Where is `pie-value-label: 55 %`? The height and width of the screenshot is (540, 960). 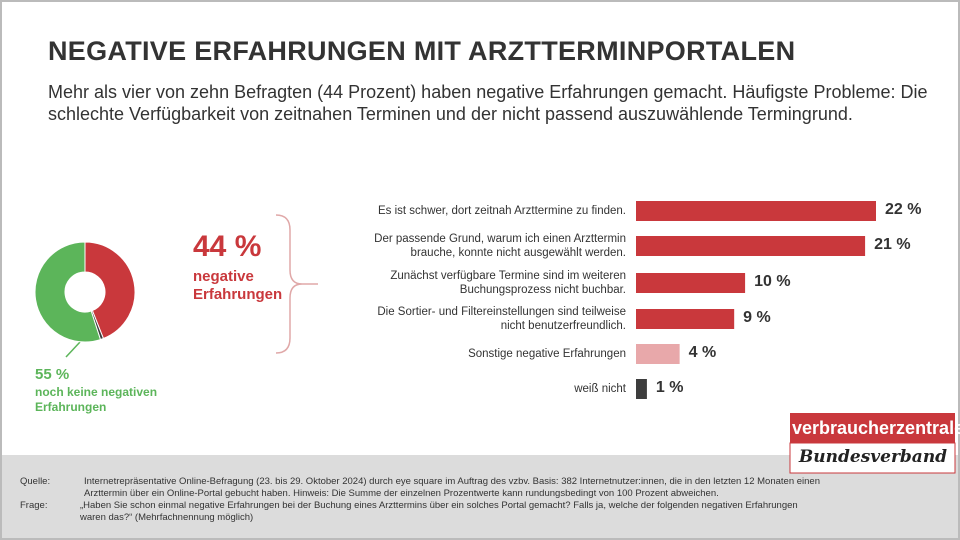 pie-value-label: 55 % is located at coordinates (52, 374).